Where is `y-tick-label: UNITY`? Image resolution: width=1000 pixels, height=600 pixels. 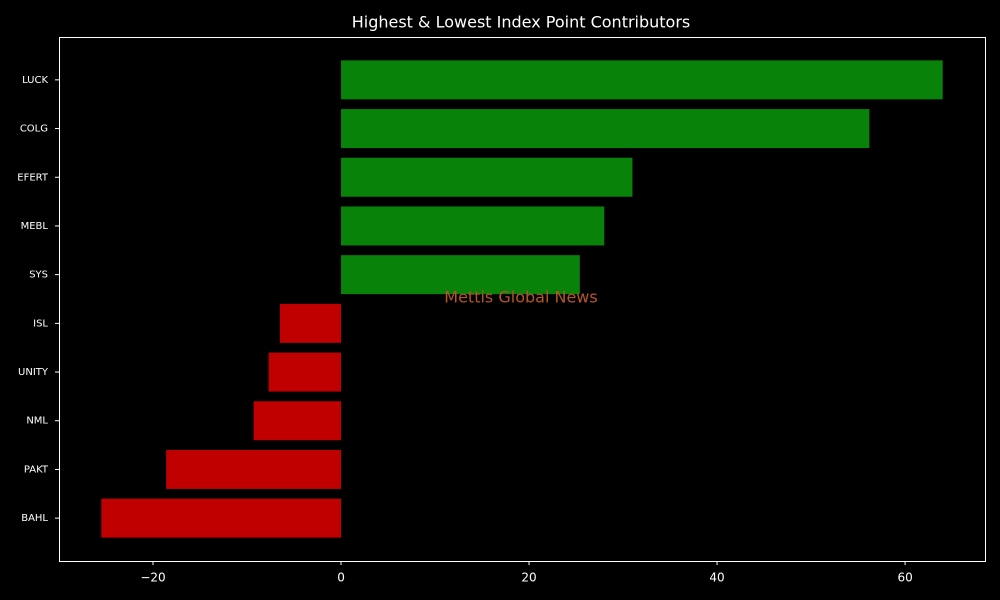 y-tick-label: UNITY is located at coordinates (33, 372).